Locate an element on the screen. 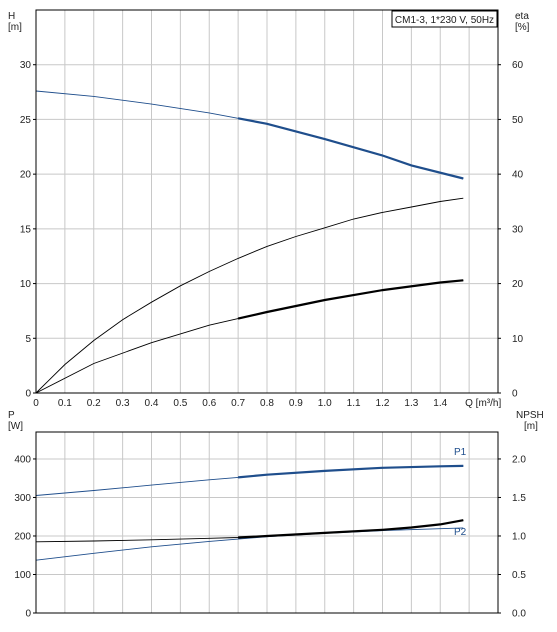  x-tick-label: 1.2 is located at coordinates (383, 403).